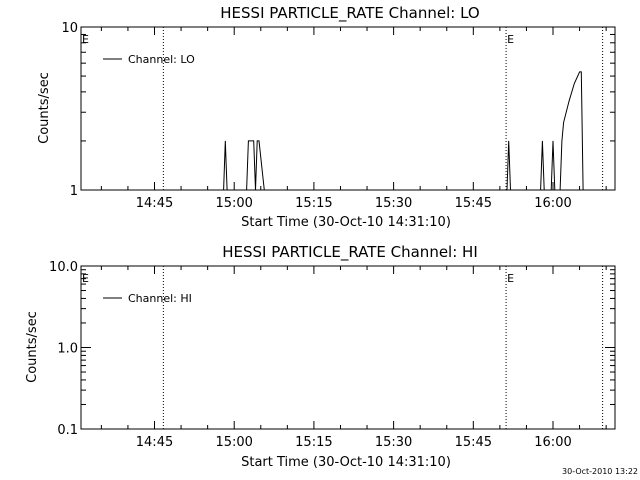  Describe the element at coordinates (160, 298) in the screenshot. I see `panel-hi-legend-label: Channel: HI` at that location.